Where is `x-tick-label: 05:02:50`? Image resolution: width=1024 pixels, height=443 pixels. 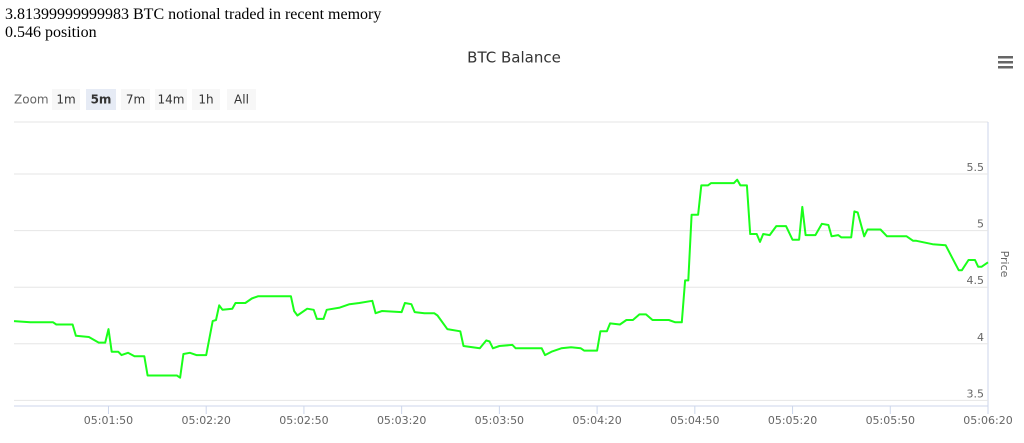 x-tick-label: 05:02:50 is located at coordinates (303, 420).